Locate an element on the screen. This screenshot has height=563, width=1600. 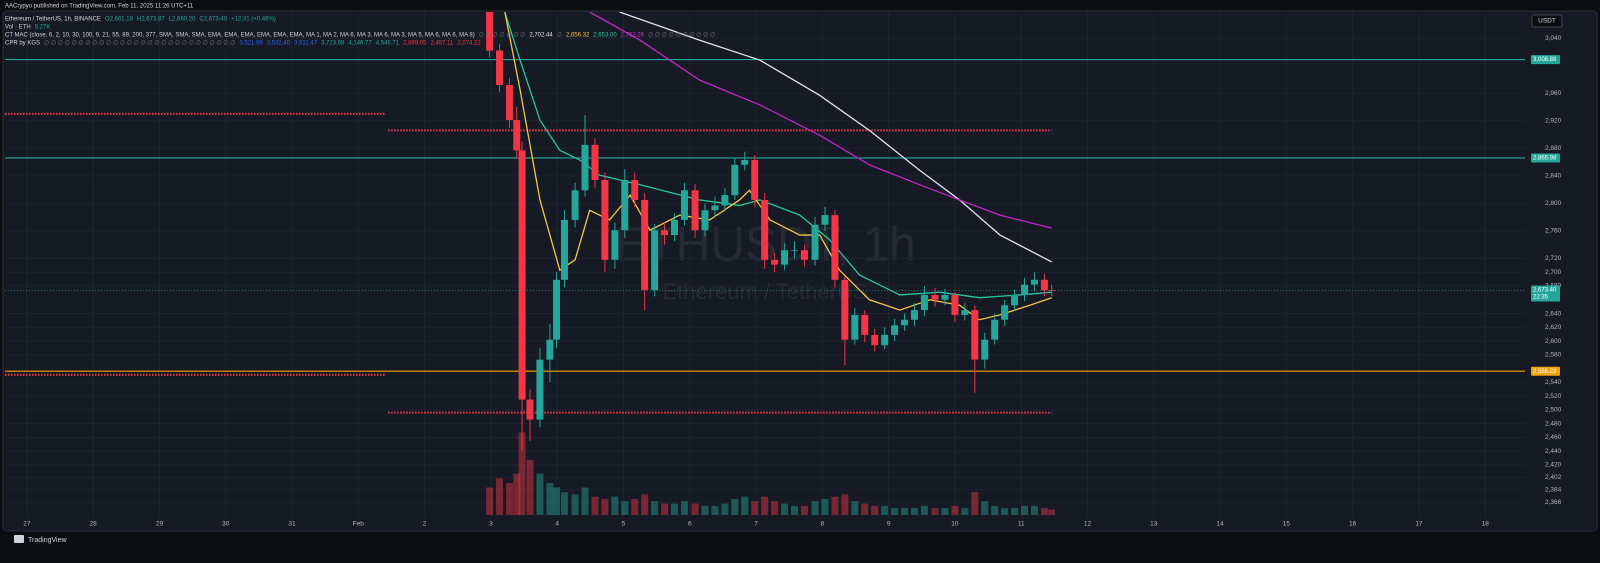
y-tick-label: 2,366 is located at coordinates (1553, 502).